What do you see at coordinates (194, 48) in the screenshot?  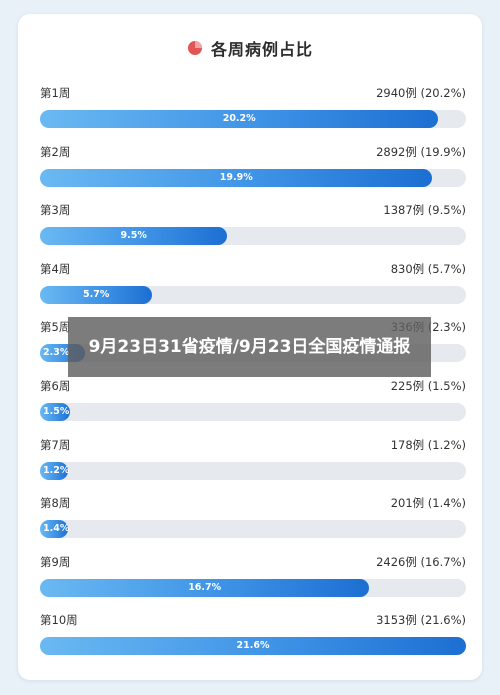 I see `pie-chart-icon` at bounding box center [194, 48].